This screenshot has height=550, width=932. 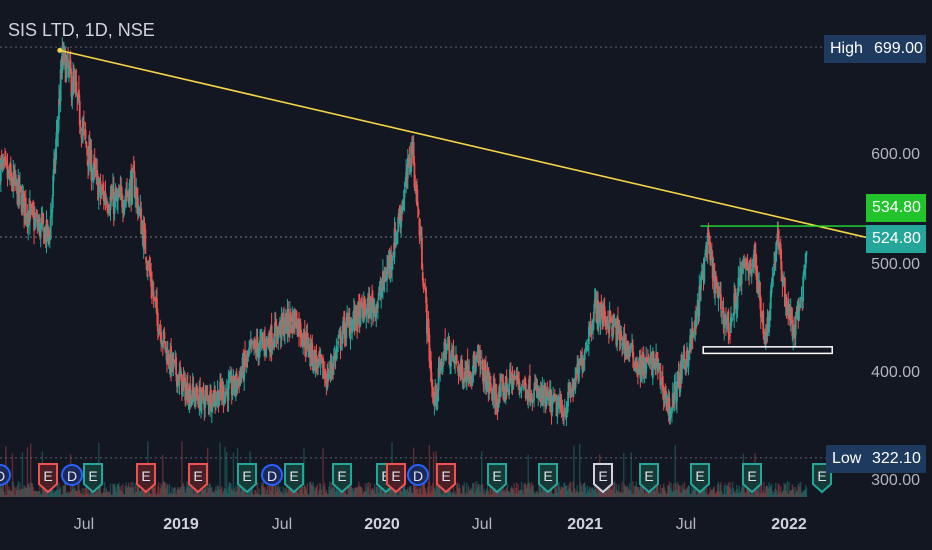 I want to click on event-badges: DEDEEEEDEEEEDEEEEEEEE, so click(x=416, y=478).